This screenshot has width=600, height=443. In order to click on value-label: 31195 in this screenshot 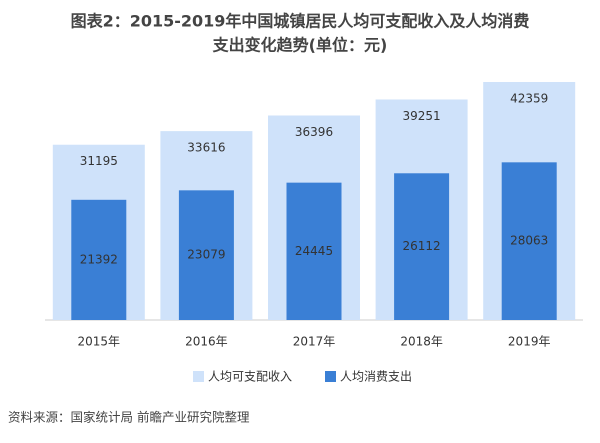, I will do `click(99, 161)`.